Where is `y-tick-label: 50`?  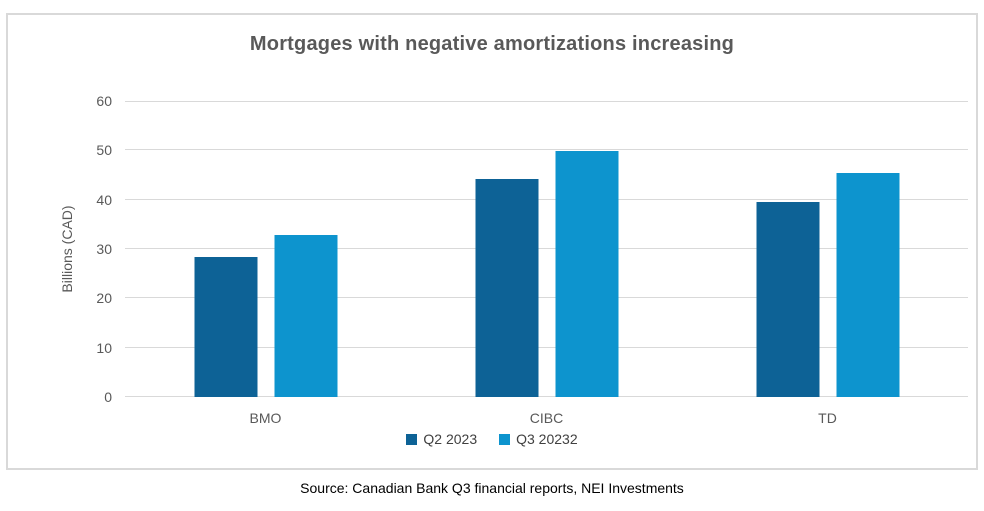
y-tick-label: 50 is located at coordinates (104, 150).